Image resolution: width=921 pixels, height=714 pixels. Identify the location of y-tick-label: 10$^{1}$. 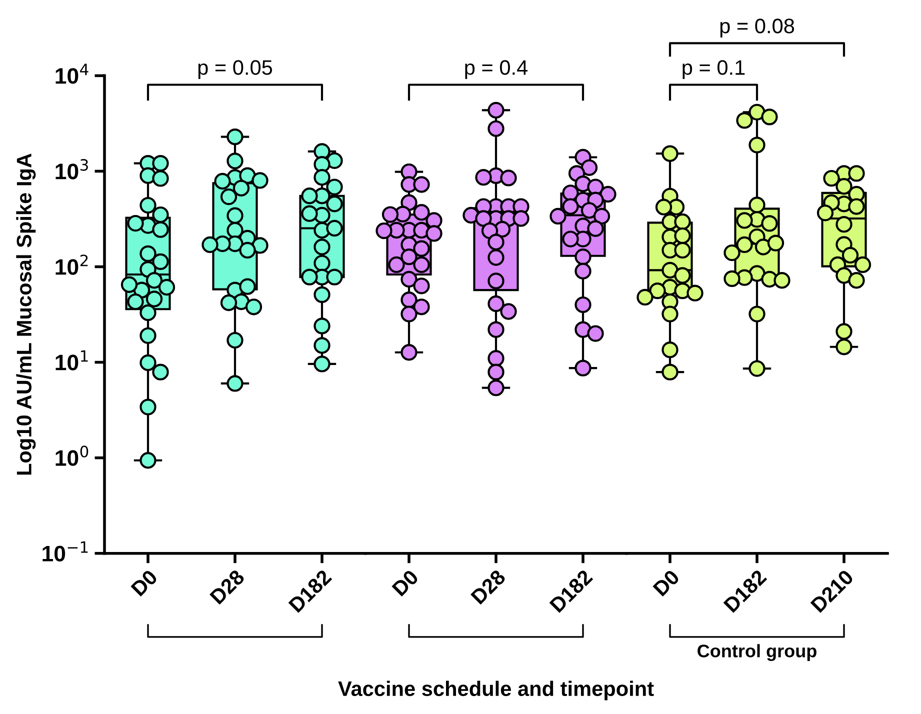
(72, 360).